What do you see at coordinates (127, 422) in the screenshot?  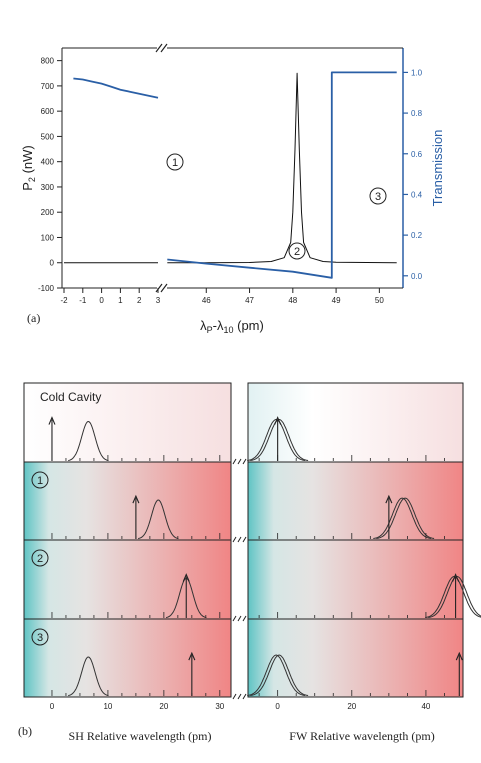 I see `row-cold-left-bg` at bounding box center [127, 422].